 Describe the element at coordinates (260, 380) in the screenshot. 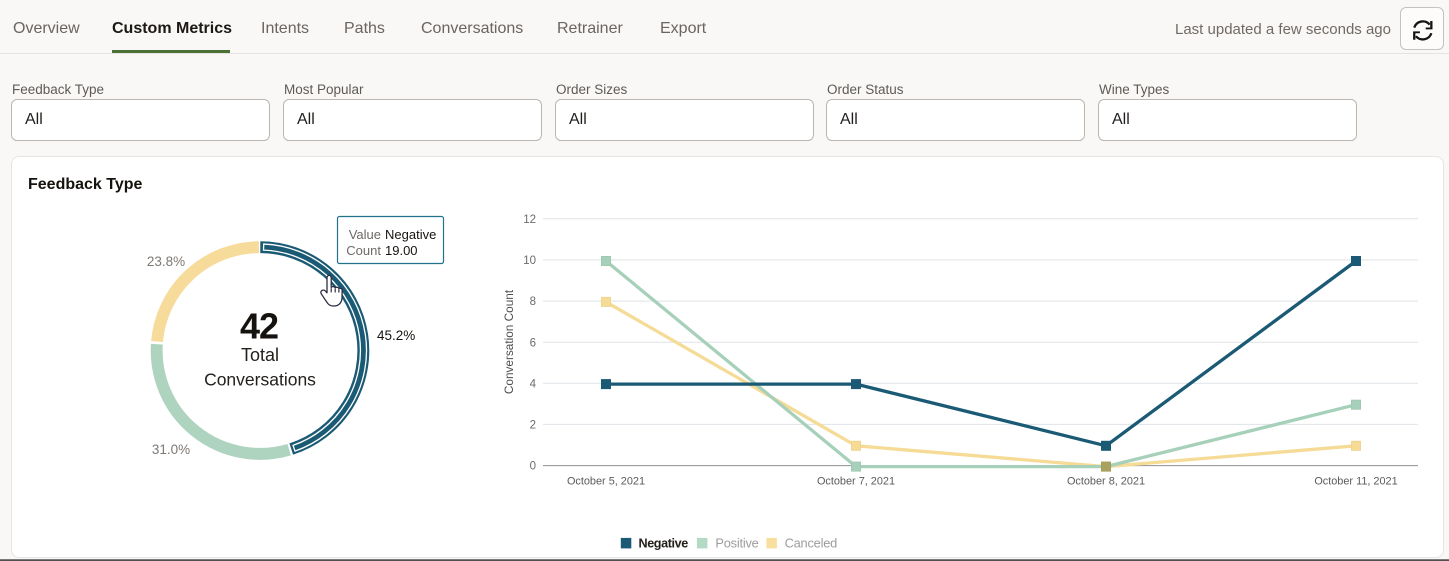

I see `svg-text: Conversations` at that location.